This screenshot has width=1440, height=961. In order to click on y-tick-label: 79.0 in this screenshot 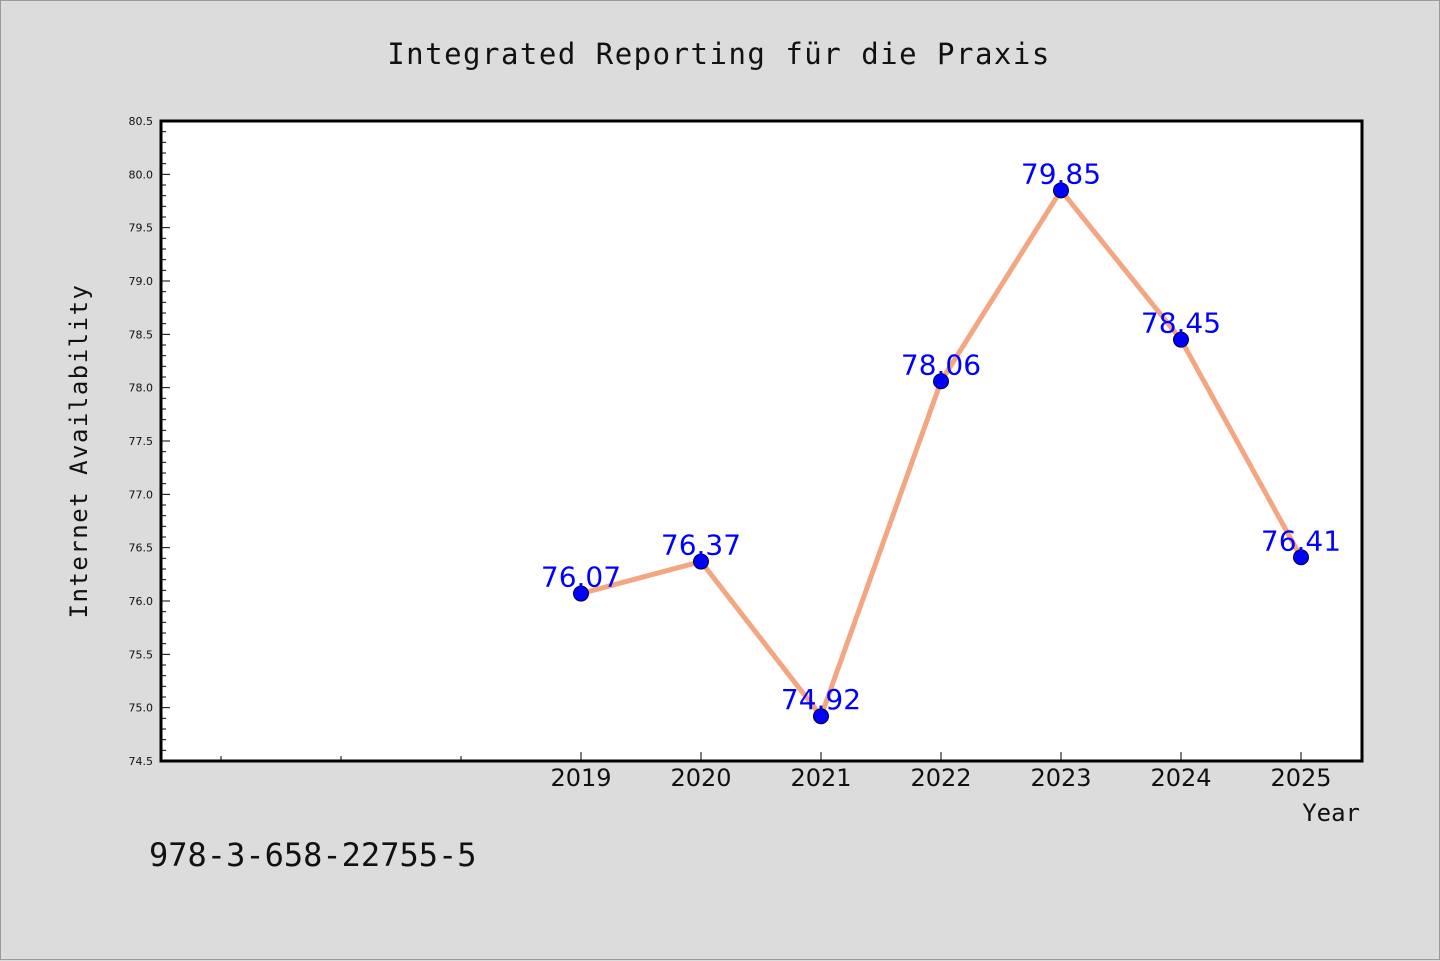, I will do `click(141, 281)`.